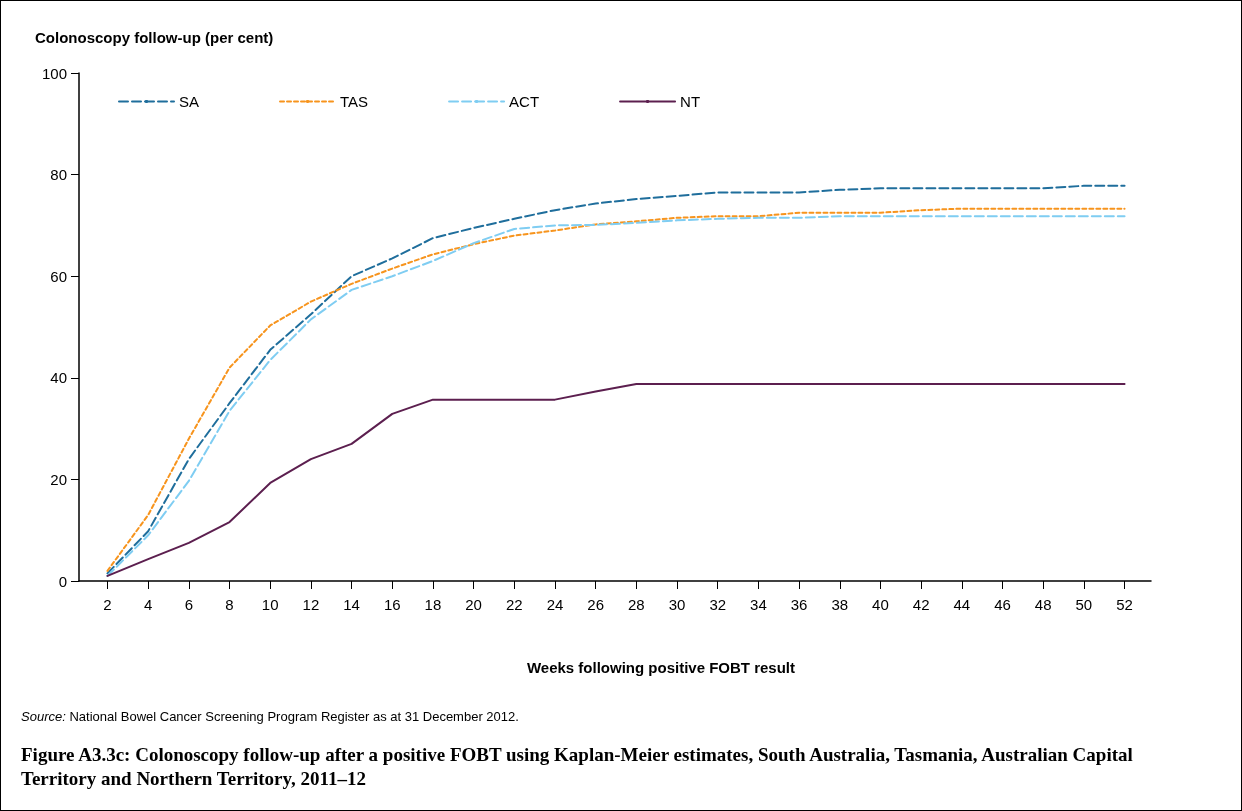 Image resolution: width=1242 pixels, height=811 pixels. What do you see at coordinates (577, 767) in the screenshot?
I see `text: Figure A3.3c: Colonoscopy follow-up after a positive FOBT using Kaplan-Meier estimates, South Australia, Tasmania, Australian Capital Territory and Northern Territory, 2011–12` at bounding box center [577, 767].